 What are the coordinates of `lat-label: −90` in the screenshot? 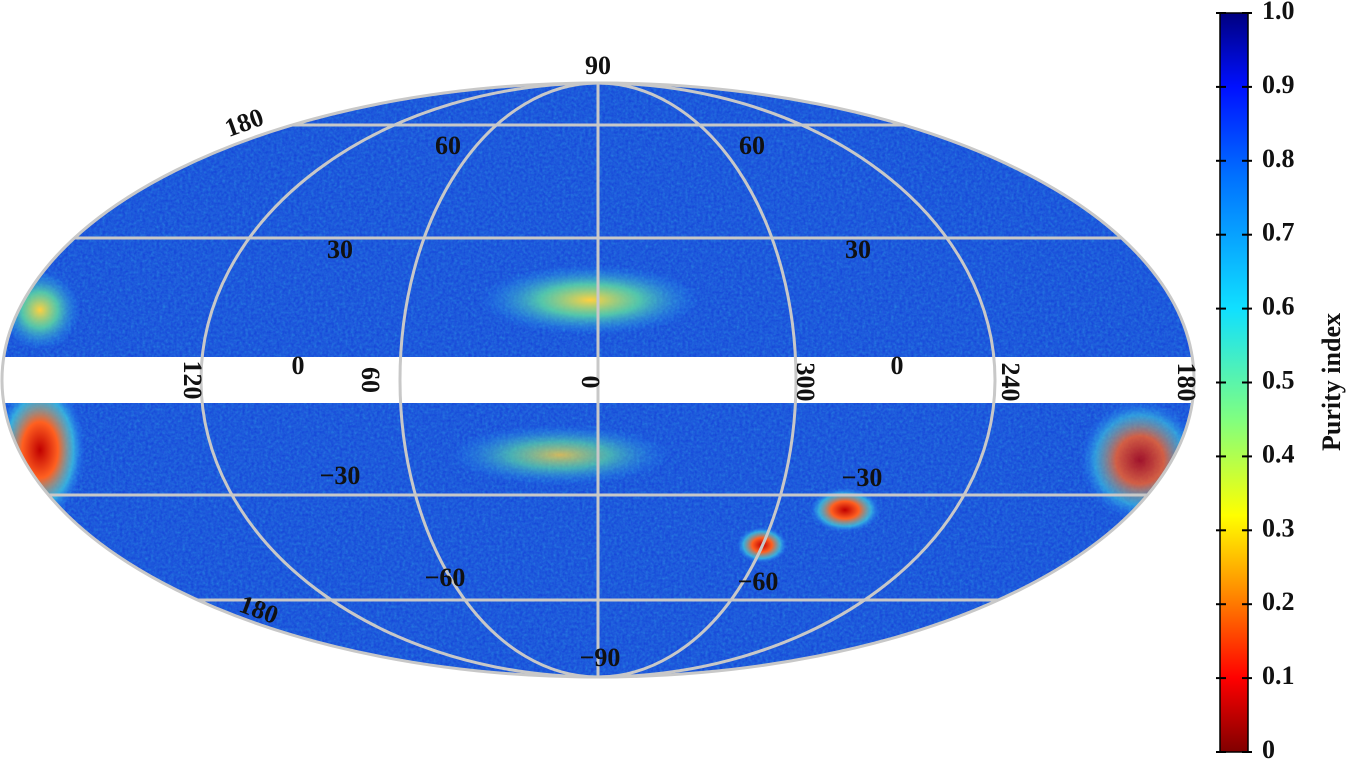 It's located at (600, 657).